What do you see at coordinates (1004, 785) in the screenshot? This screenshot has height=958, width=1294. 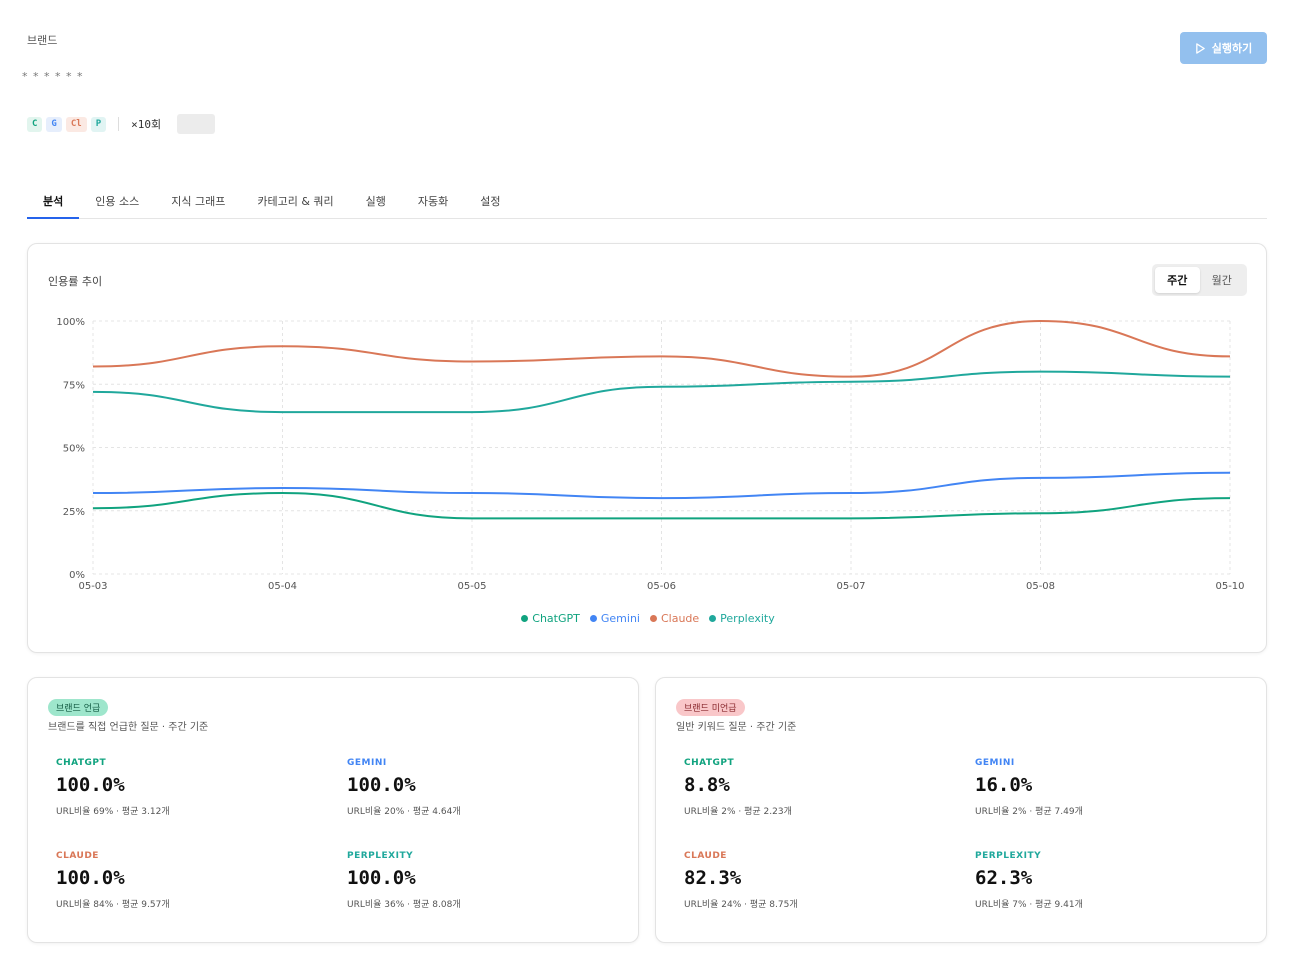 I see `metric-value: 16.0%` at bounding box center [1004, 785].